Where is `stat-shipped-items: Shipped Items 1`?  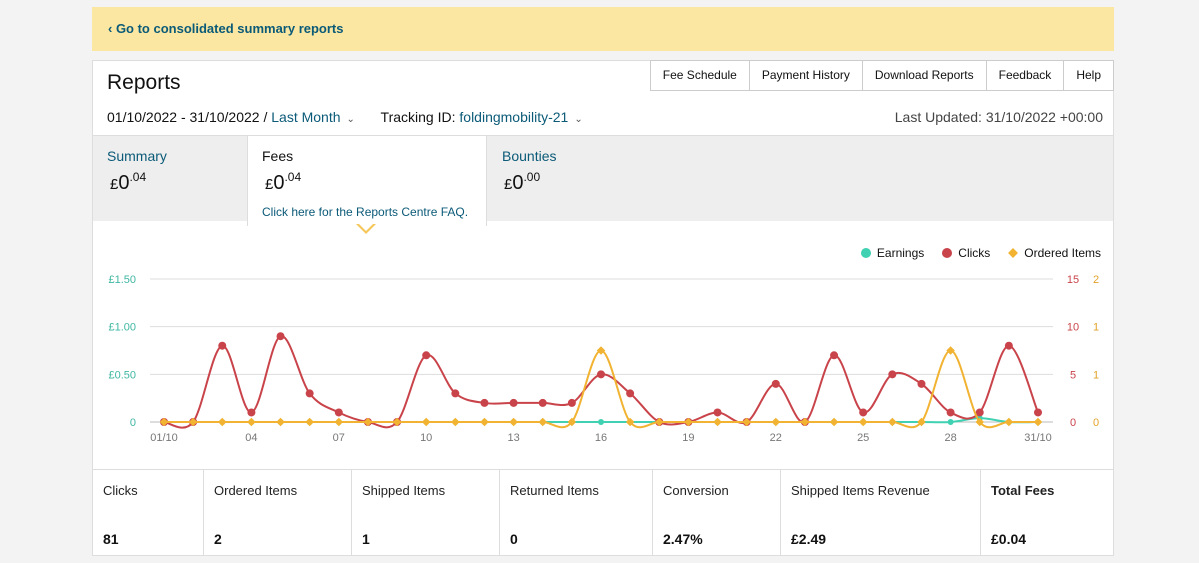 stat-shipped-items: Shipped Items 1 is located at coordinates (425, 513).